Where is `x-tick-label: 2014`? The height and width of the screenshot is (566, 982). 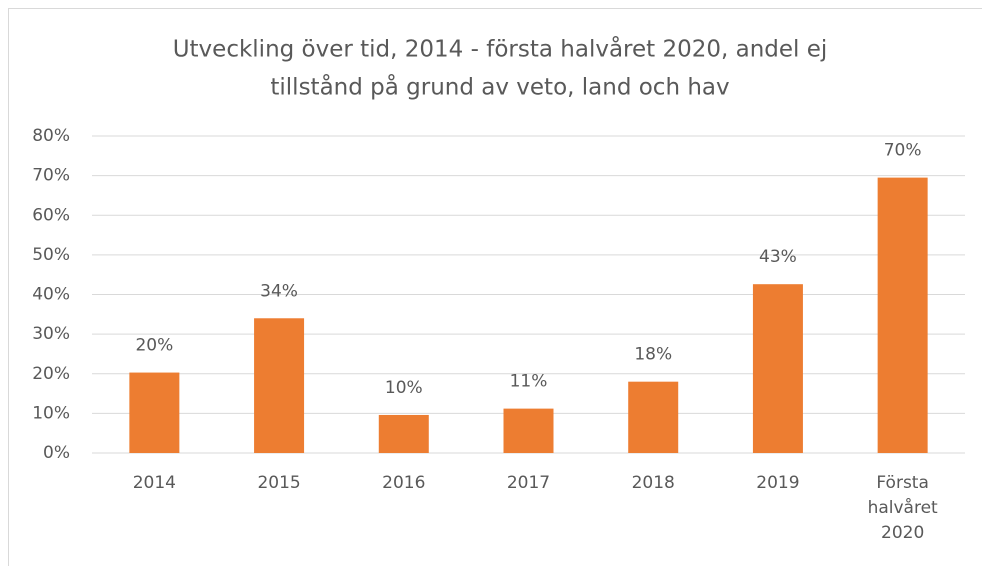 x-tick-label: 2014 is located at coordinates (154, 483).